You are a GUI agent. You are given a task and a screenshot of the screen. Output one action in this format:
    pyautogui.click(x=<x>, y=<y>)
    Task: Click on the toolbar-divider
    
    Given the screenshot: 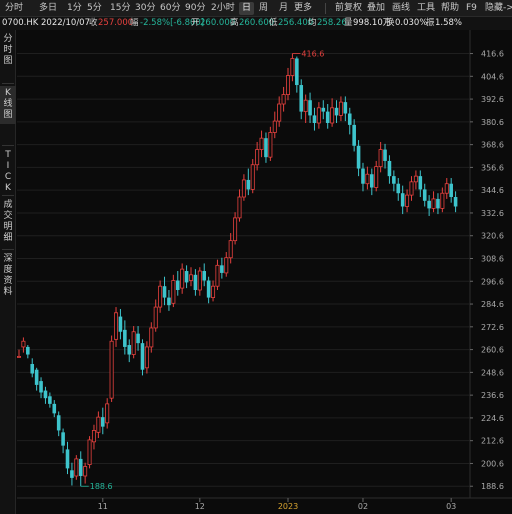 What is the action you would take?
    pyautogui.click(x=325, y=8)
    